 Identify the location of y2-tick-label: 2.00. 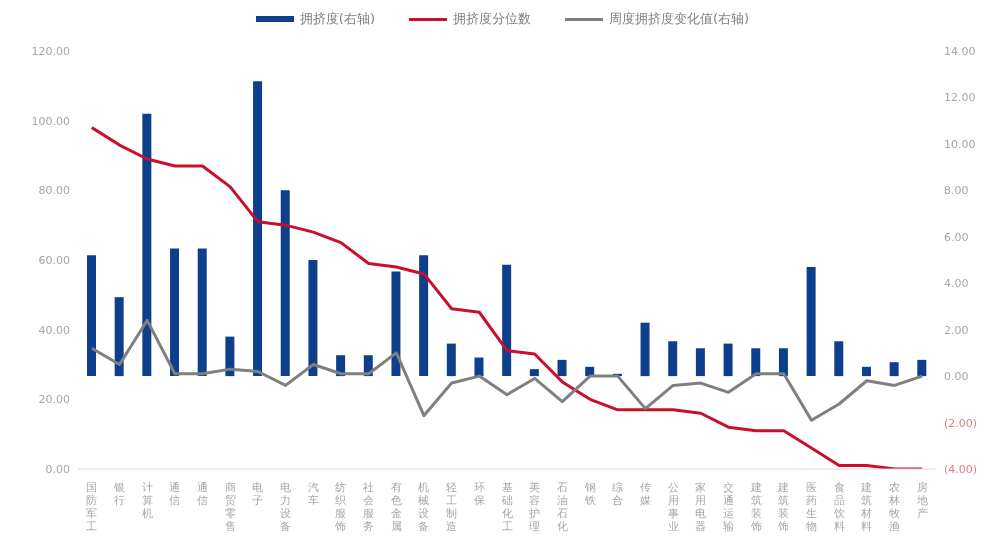
(956, 330).